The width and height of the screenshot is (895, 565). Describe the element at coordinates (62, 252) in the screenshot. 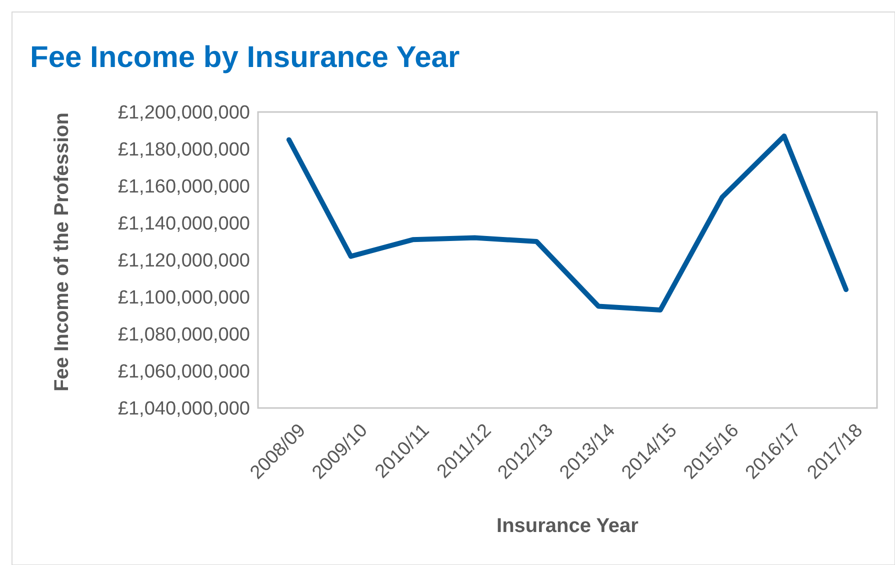

I see `y-axis-title: Fee Income of the Profession` at that location.